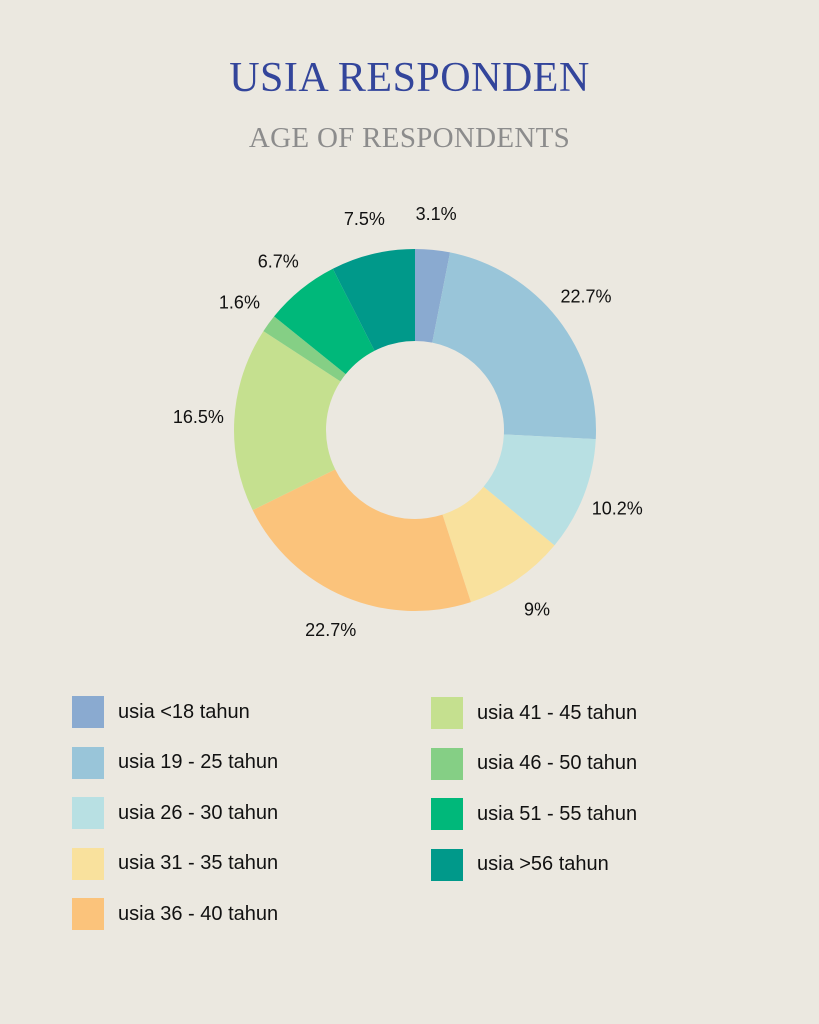  What do you see at coordinates (198, 863) in the screenshot?
I see `legend-label: usia 31 - 35 tahun` at bounding box center [198, 863].